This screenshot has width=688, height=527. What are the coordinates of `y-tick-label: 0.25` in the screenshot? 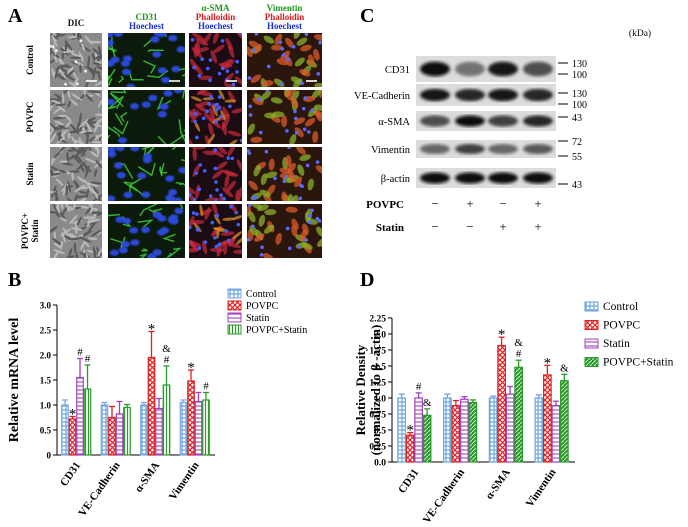 It's located at (377, 448).